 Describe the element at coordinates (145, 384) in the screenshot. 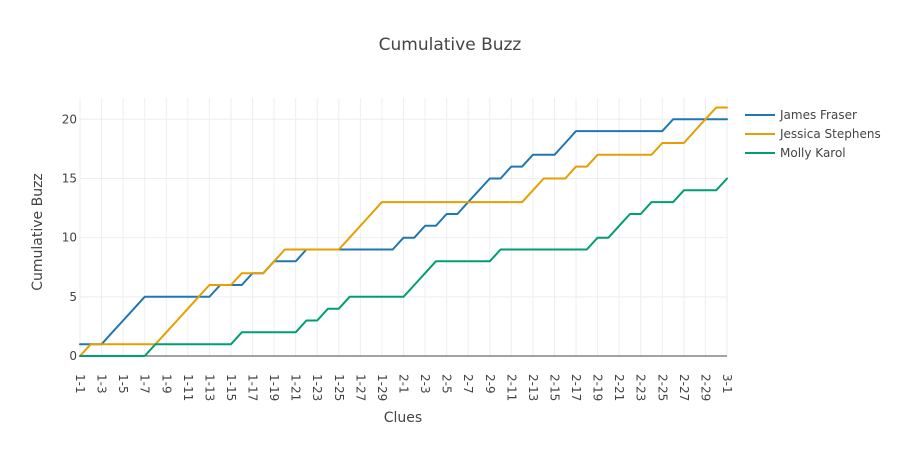

I see `x-tick-label: 1-7` at that location.